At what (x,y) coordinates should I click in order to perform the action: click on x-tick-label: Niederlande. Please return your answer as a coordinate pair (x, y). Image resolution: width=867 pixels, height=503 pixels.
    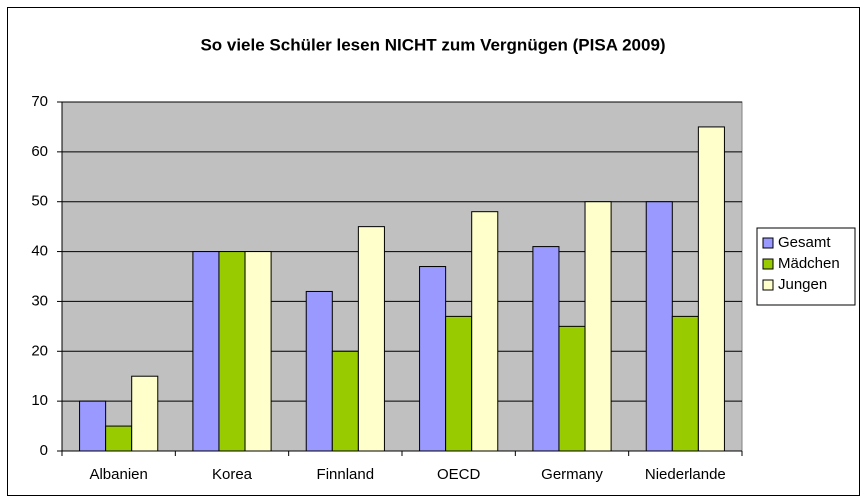
    Looking at the image, I should click on (685, 474).